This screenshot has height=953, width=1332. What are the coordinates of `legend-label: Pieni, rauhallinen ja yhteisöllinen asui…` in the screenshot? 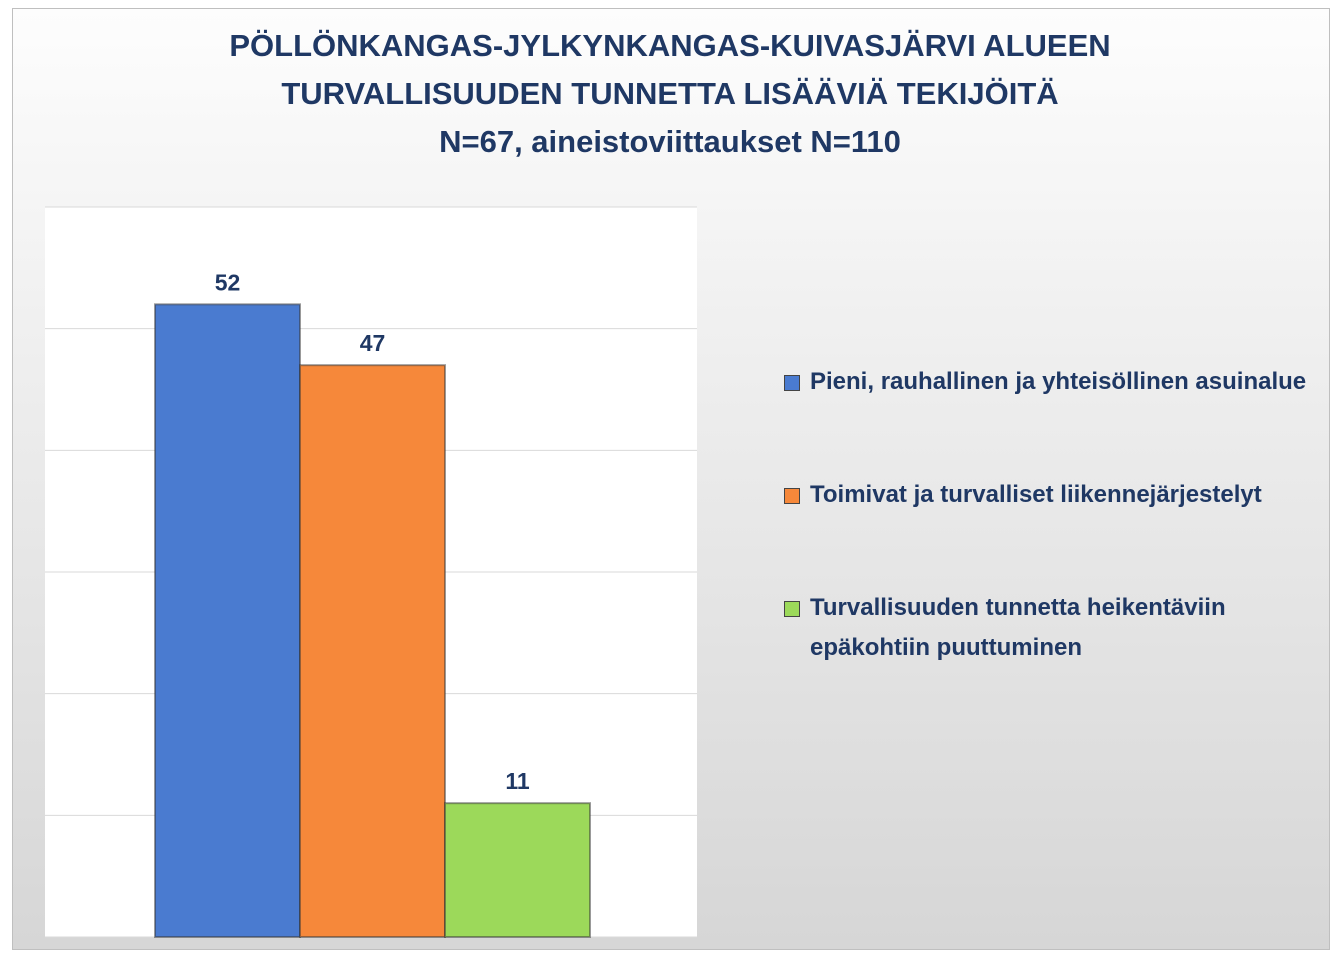 It's located at (1058, 381).